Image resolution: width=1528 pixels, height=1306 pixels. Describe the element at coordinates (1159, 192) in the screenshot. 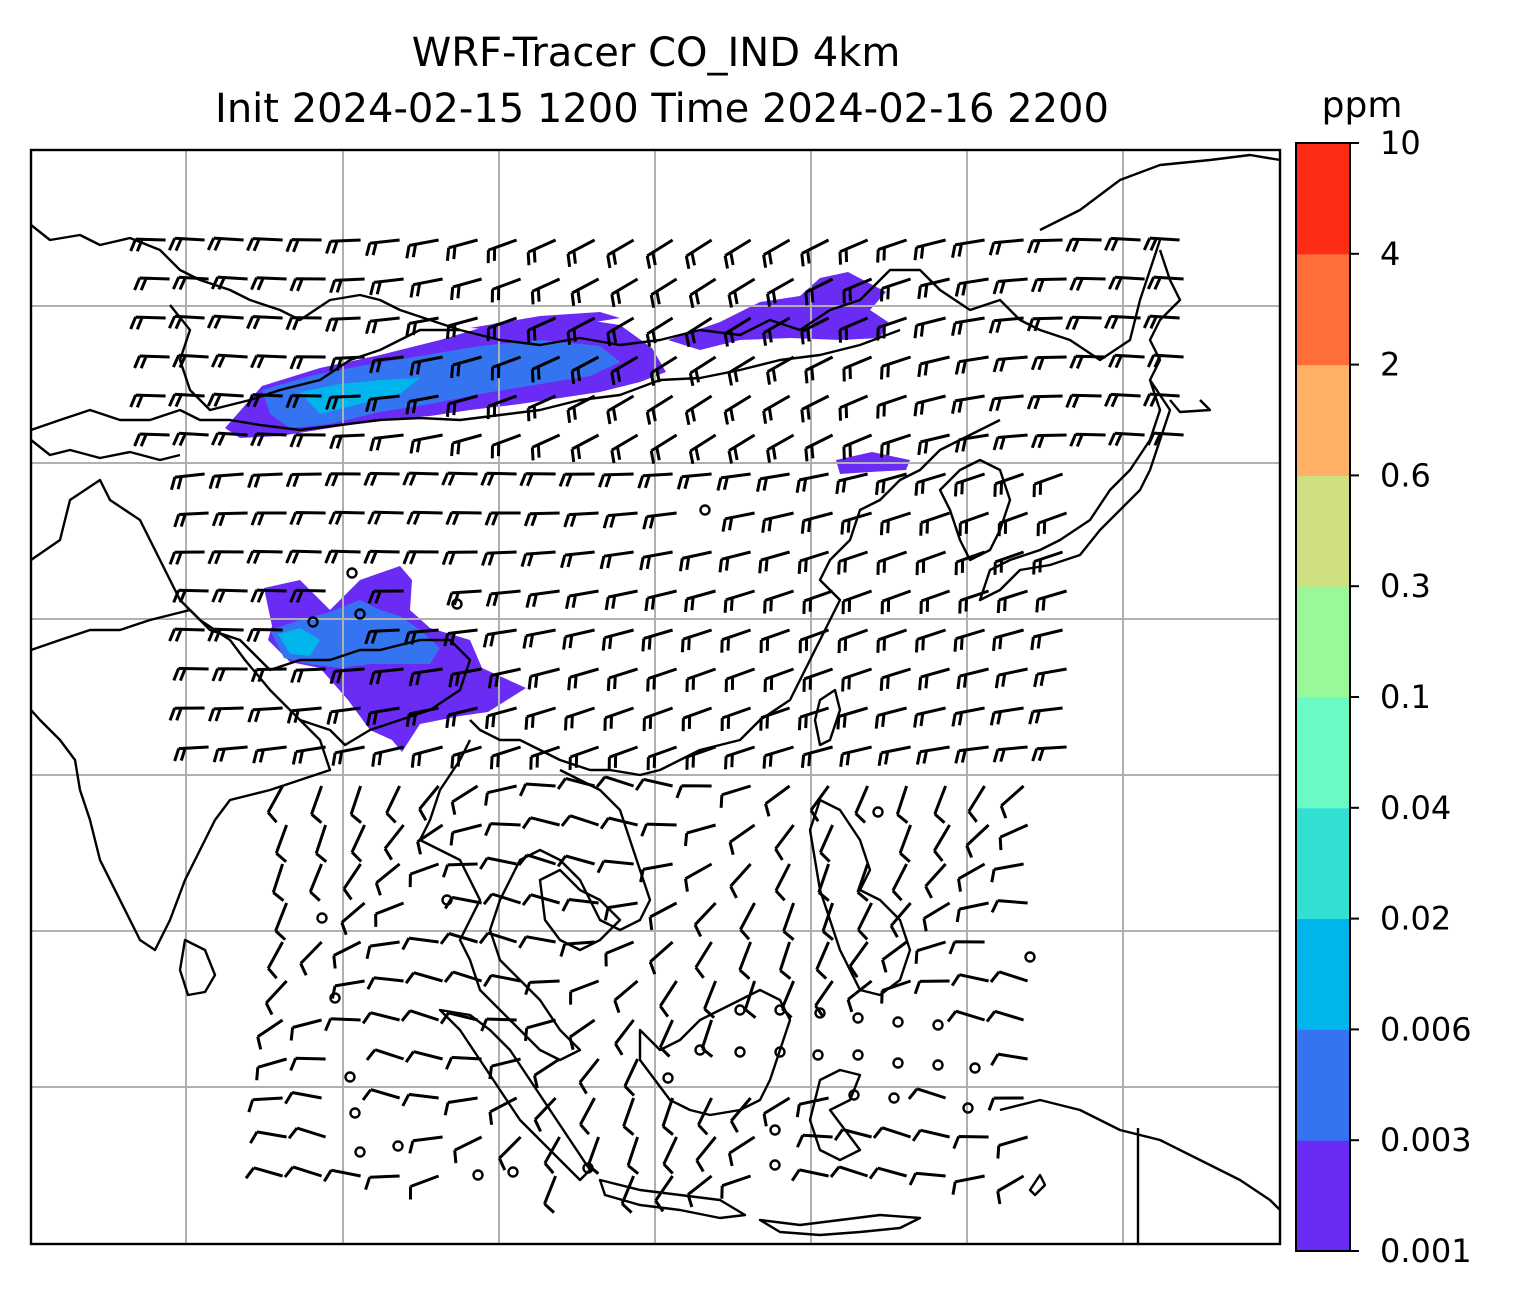

I see `coastline-russia-fe` at that location.